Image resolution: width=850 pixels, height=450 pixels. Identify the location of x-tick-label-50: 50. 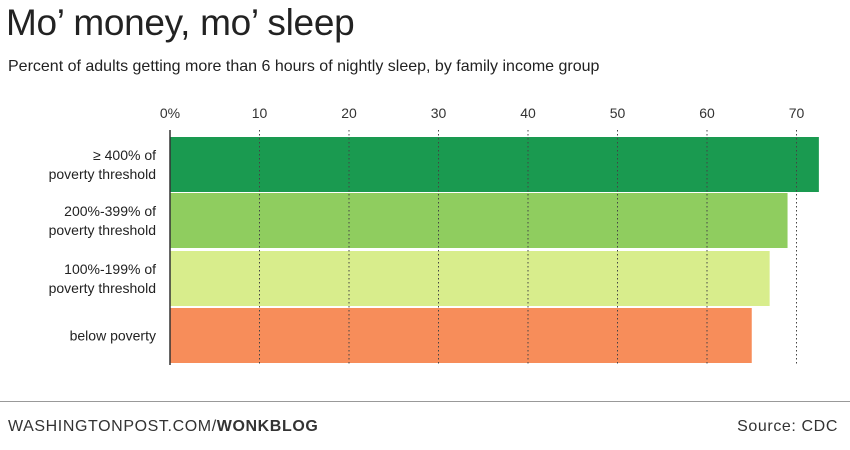
(618, 113).